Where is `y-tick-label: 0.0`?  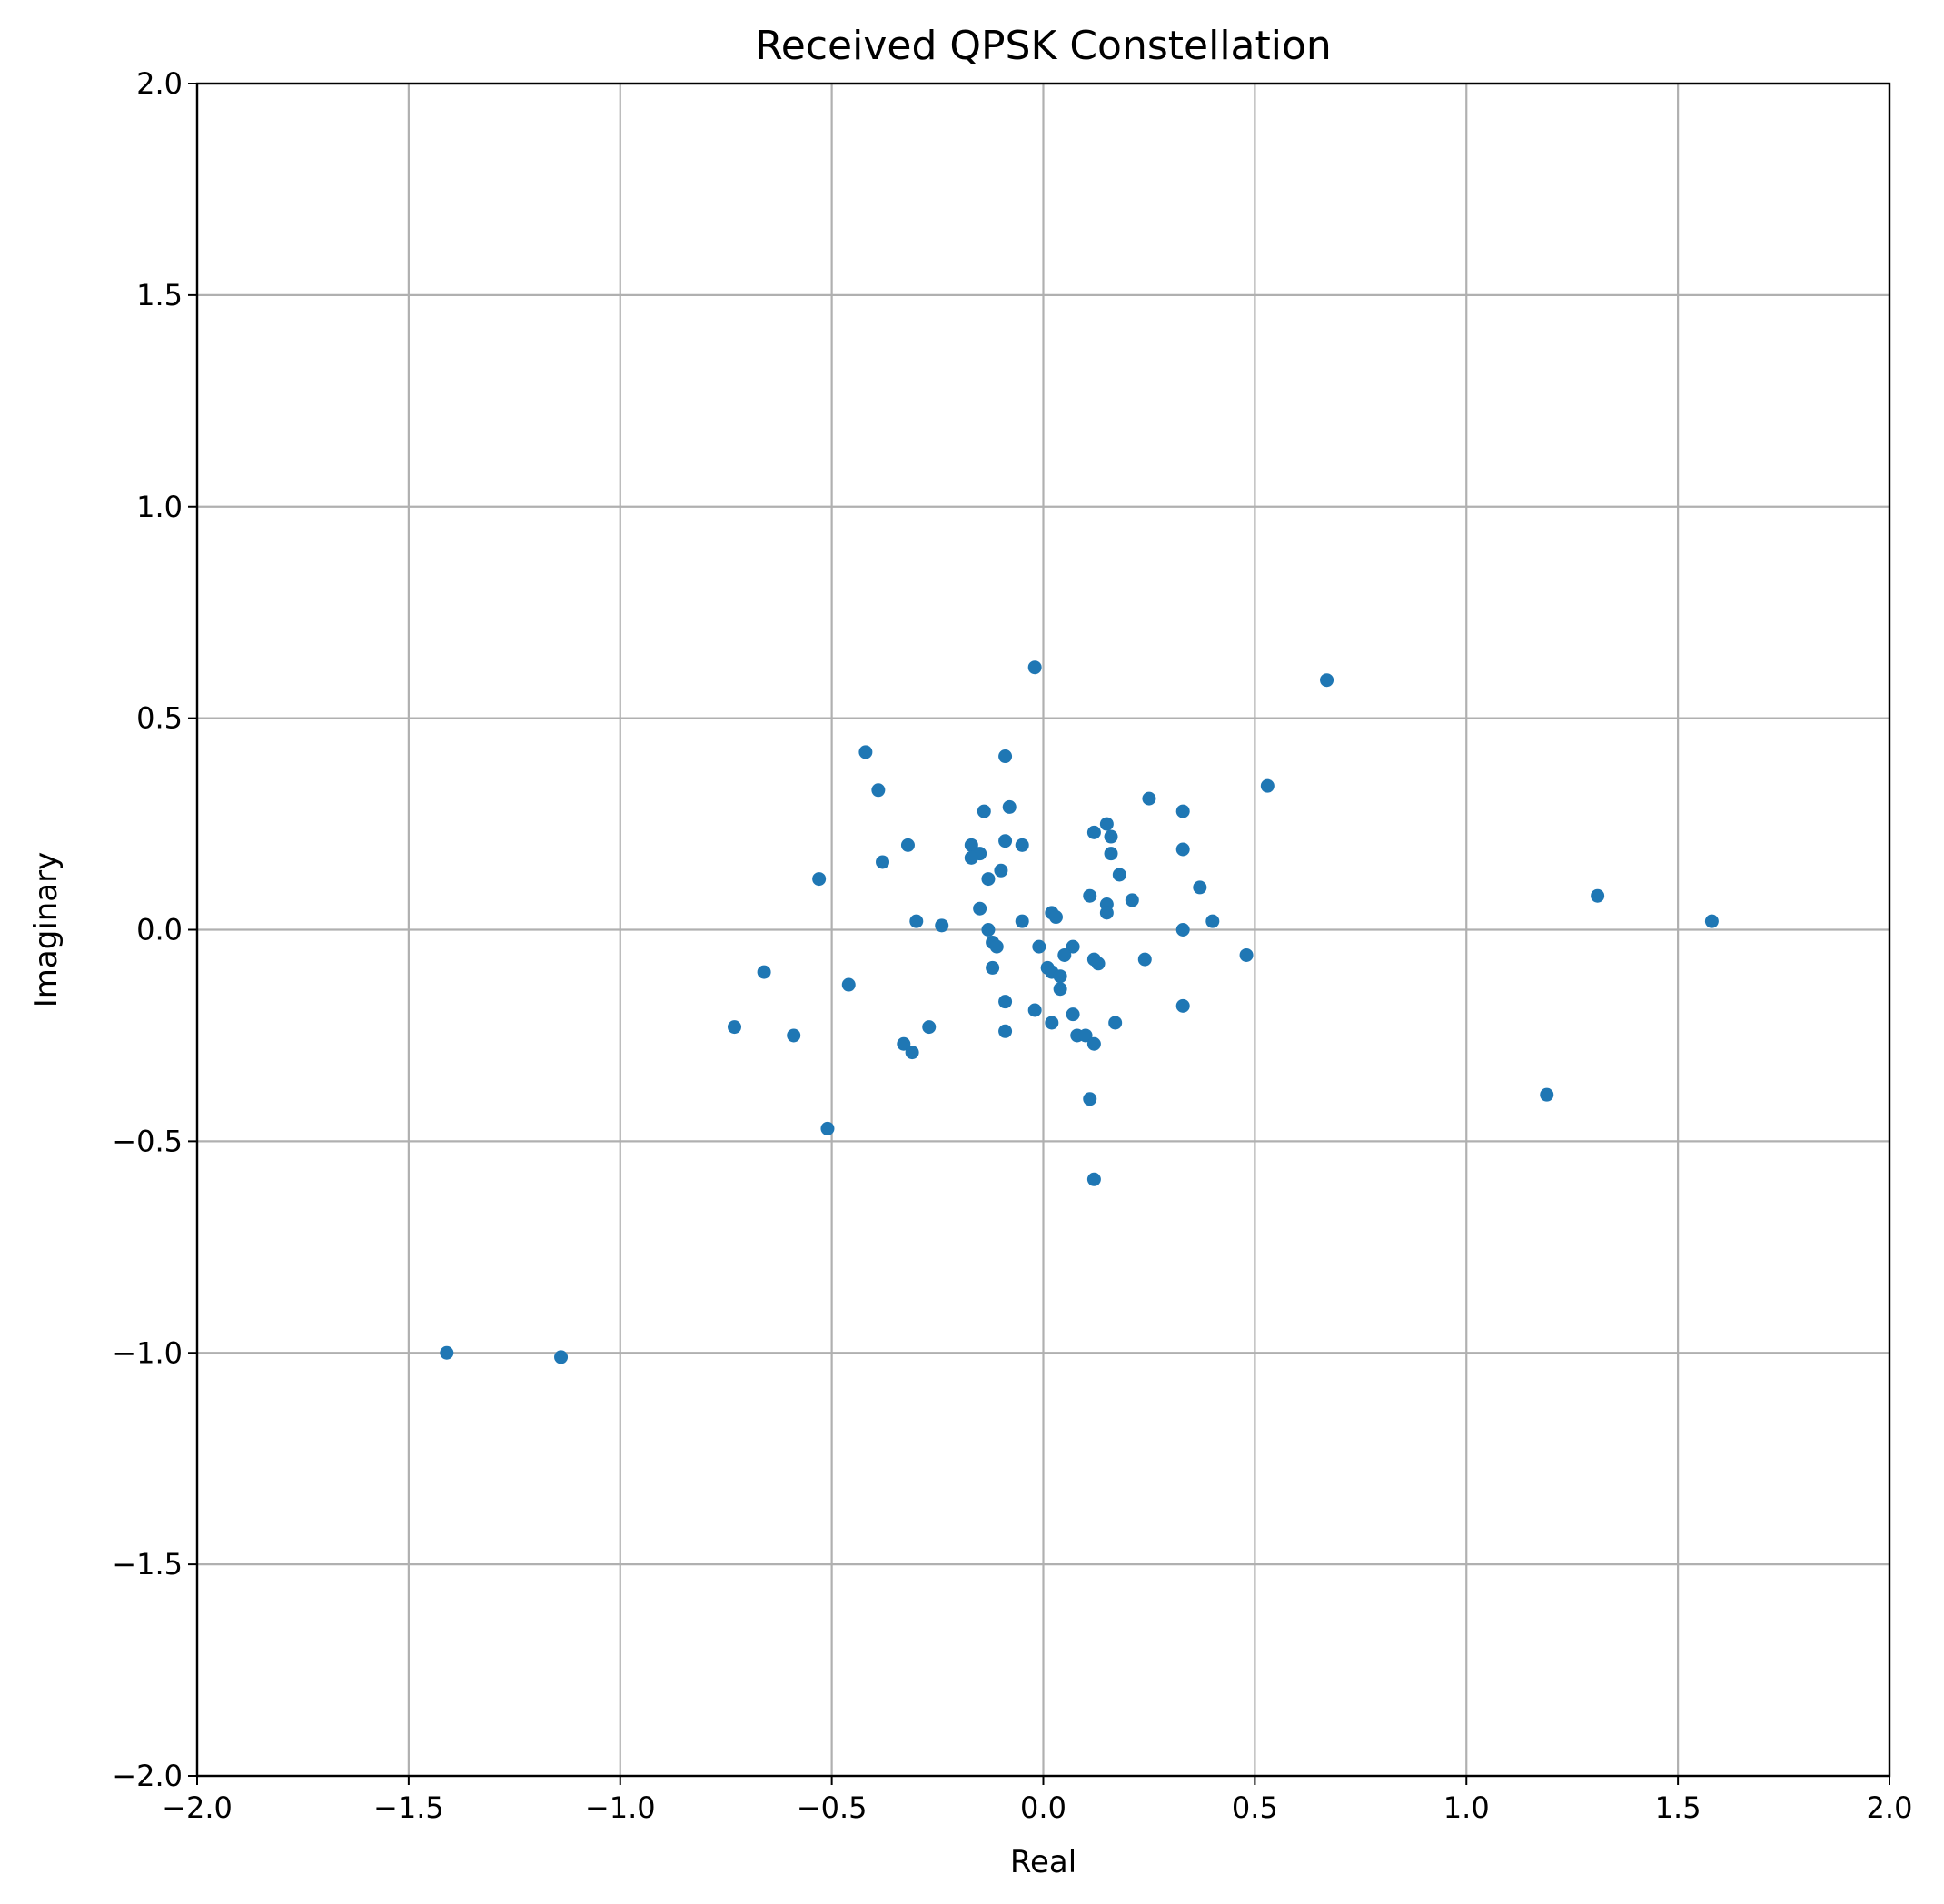 y-tick-label: 0.0 is located at coordinates (159, 930).